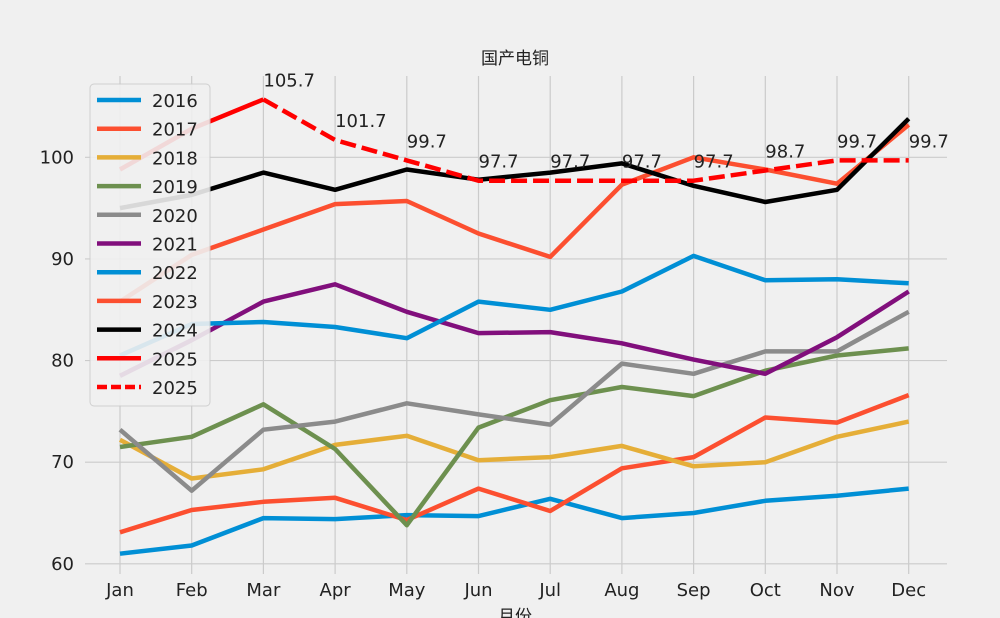  What do you see at coordinates (263, 590) in the screenshot?
I see `x-tick-label: Mar` at bounding box center [263, 590].